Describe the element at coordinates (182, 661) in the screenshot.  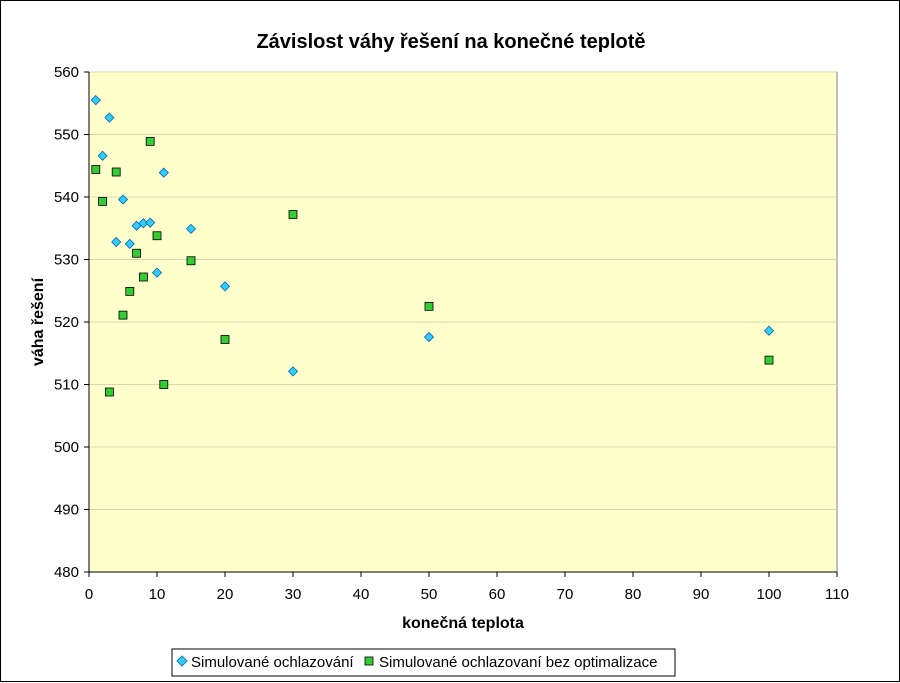
I see `legend-diamond-marker` at that location.